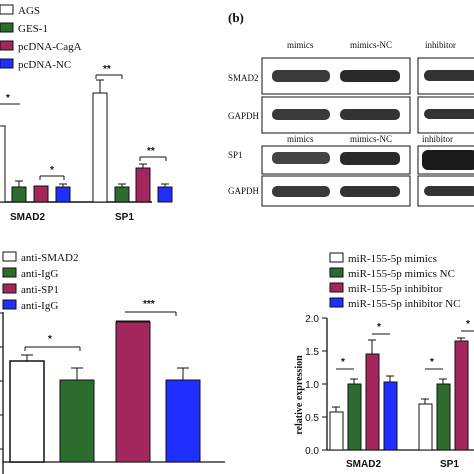 This screenshot has height=474, width=474. What do you see at coordinates (312, 451) in the screenshot?
I see `y-tick-0: 0.0` at bounding box center [312, 451].